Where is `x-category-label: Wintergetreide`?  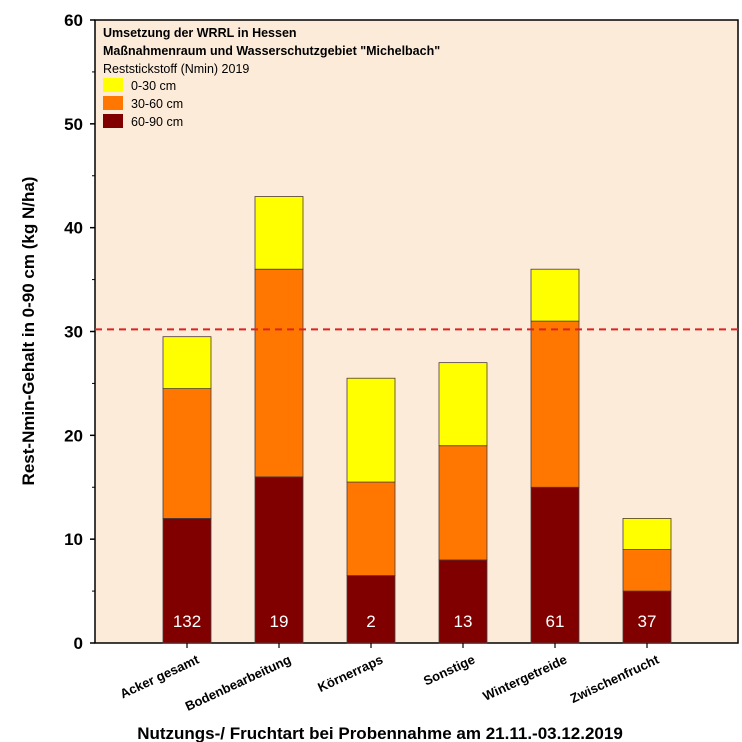
x-category-label: Wintergetreide is located at coordinates (524, 678).